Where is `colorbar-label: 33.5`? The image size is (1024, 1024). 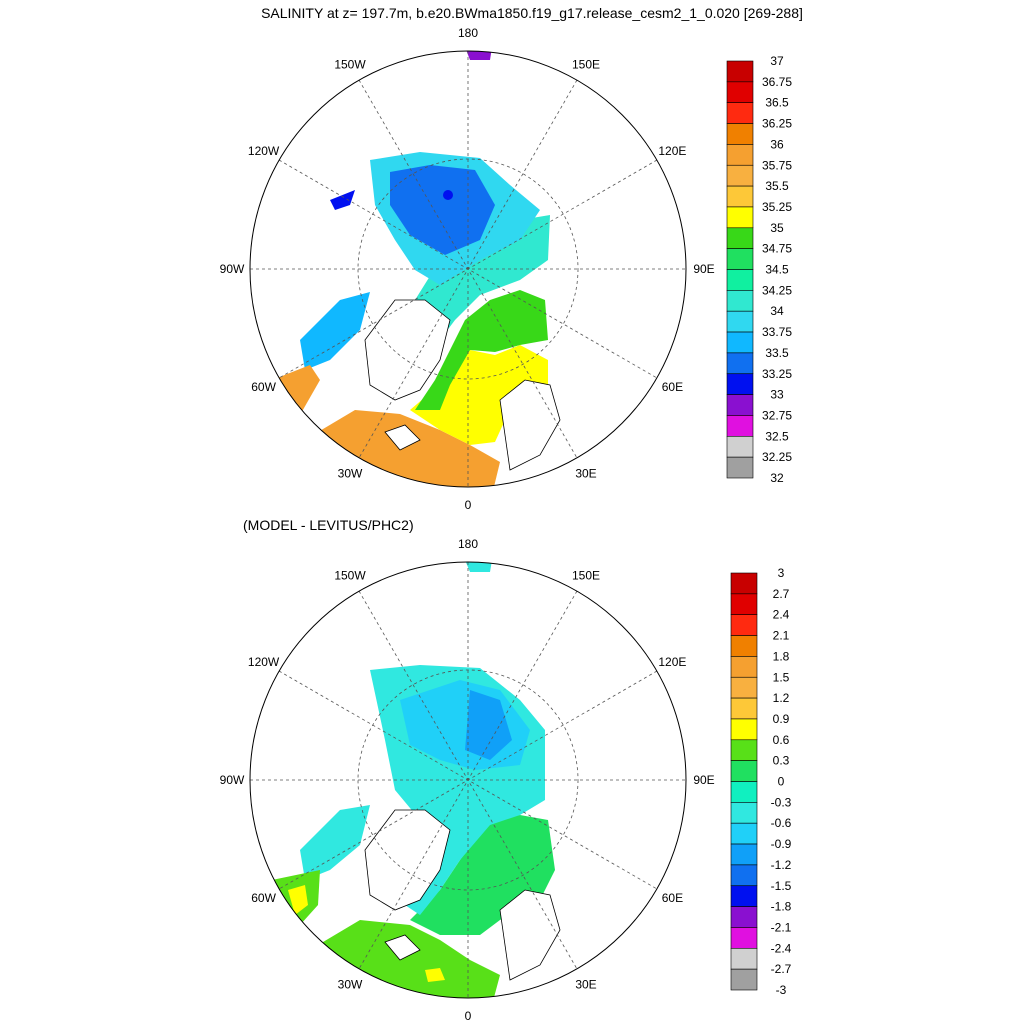
colorbar-label: 33.5 is located at coordinates (777, 353).